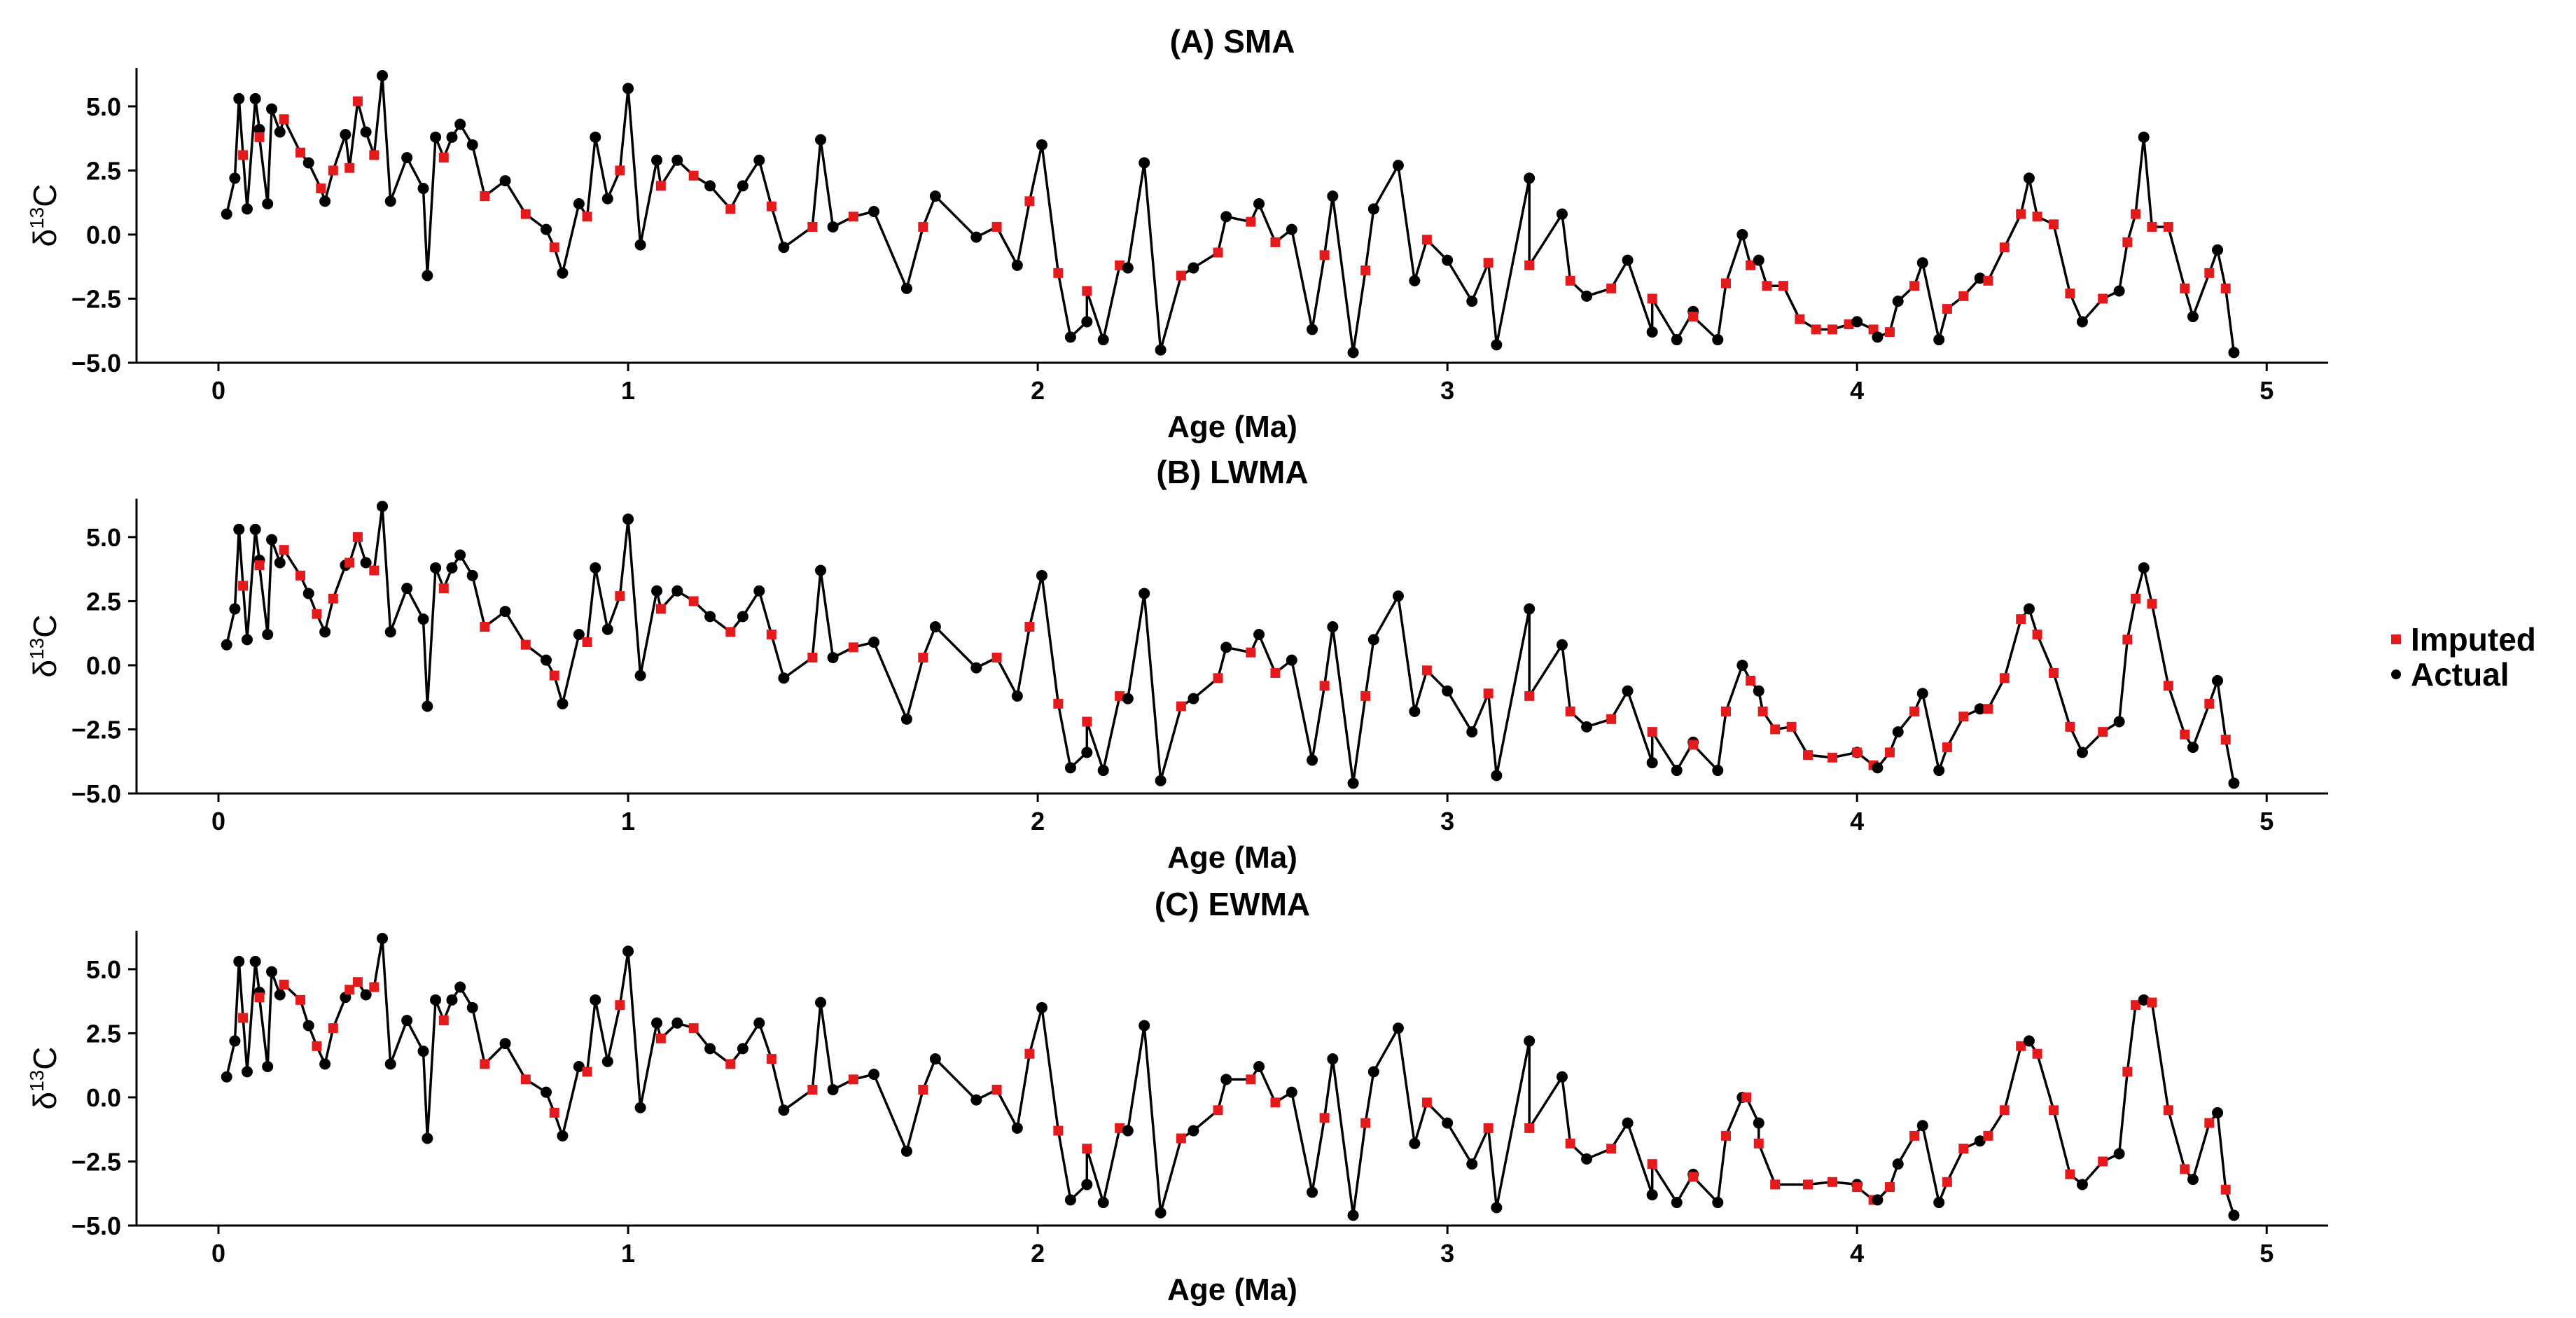 The width and height of the screenshot is (2576, 1318). Describe the element at coordinates (1038, 821) in the screenshot. I see `panel-2-x-tick-label: 2` at that location.